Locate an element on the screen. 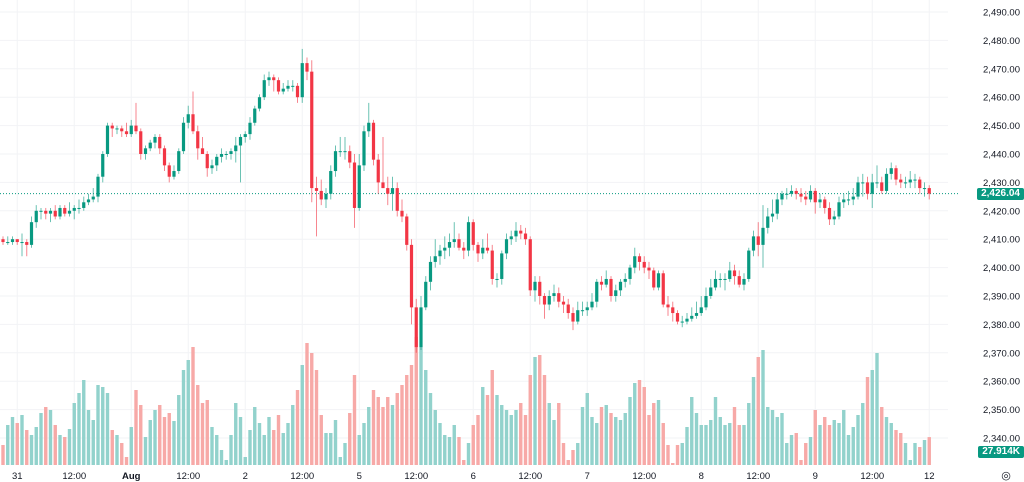  time-tick-label: 6 is located at coordinates (473, 476).